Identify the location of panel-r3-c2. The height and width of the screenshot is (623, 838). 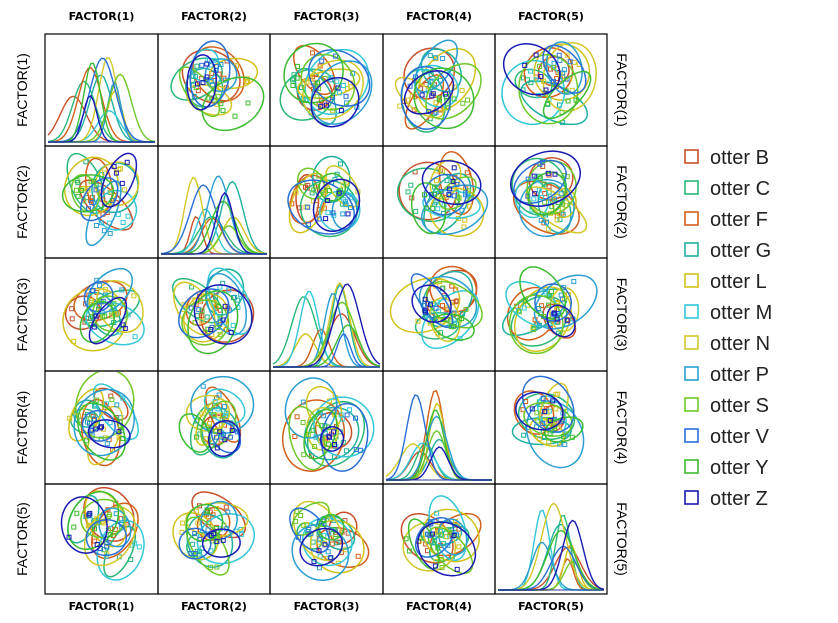
(214, 314).